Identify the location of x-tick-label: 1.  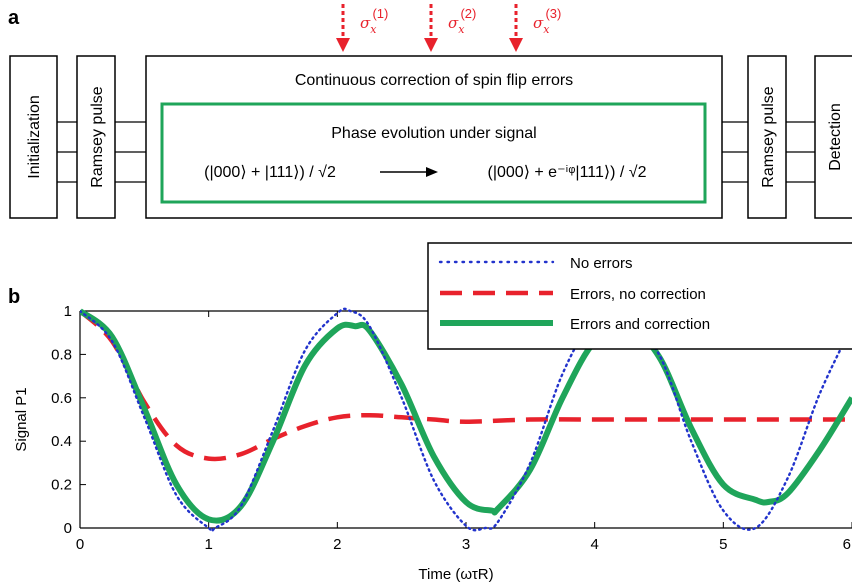
(208, 544).